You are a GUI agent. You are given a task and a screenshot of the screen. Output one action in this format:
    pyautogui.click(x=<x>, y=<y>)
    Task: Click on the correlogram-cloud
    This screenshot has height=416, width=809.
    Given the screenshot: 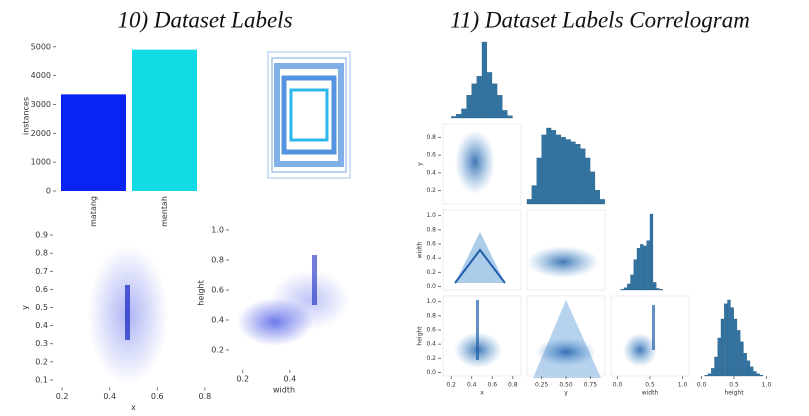 What is the action you would take?
    pyautogui.click(x=555, y=254)
    